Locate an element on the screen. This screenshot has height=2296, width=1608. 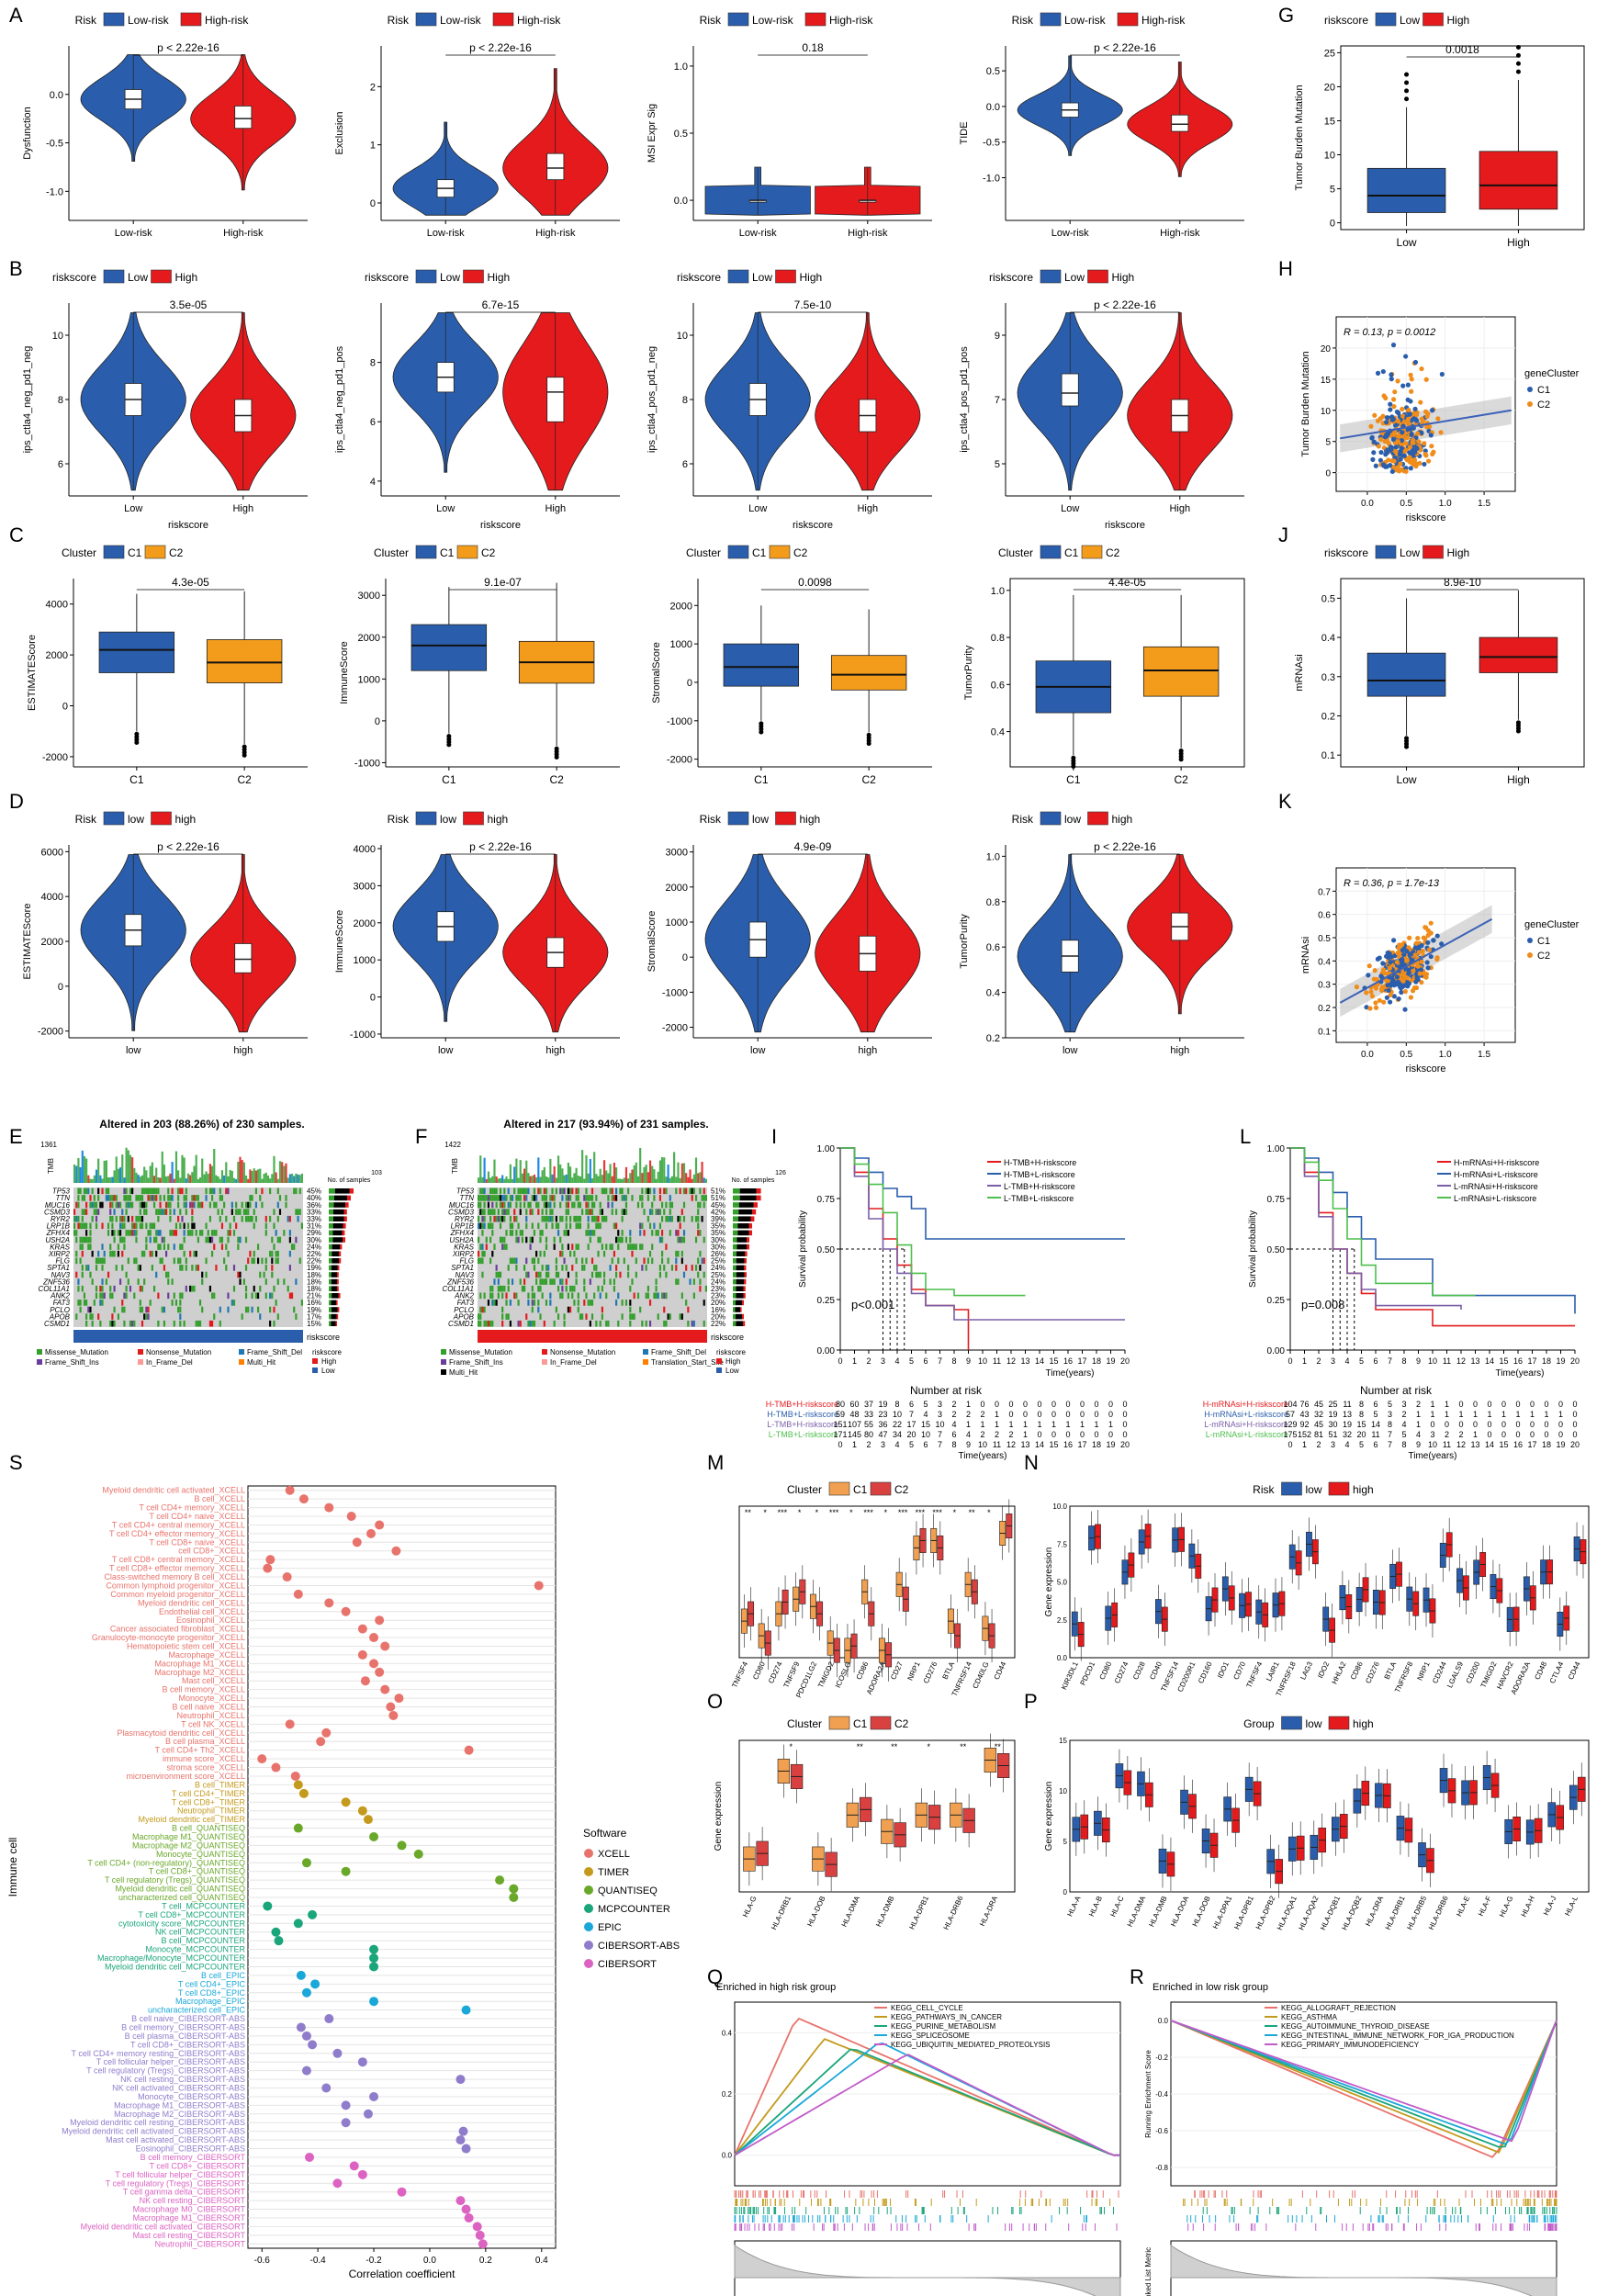
y-axis-label: Gene expression is located at coordinates (1049, 1582).